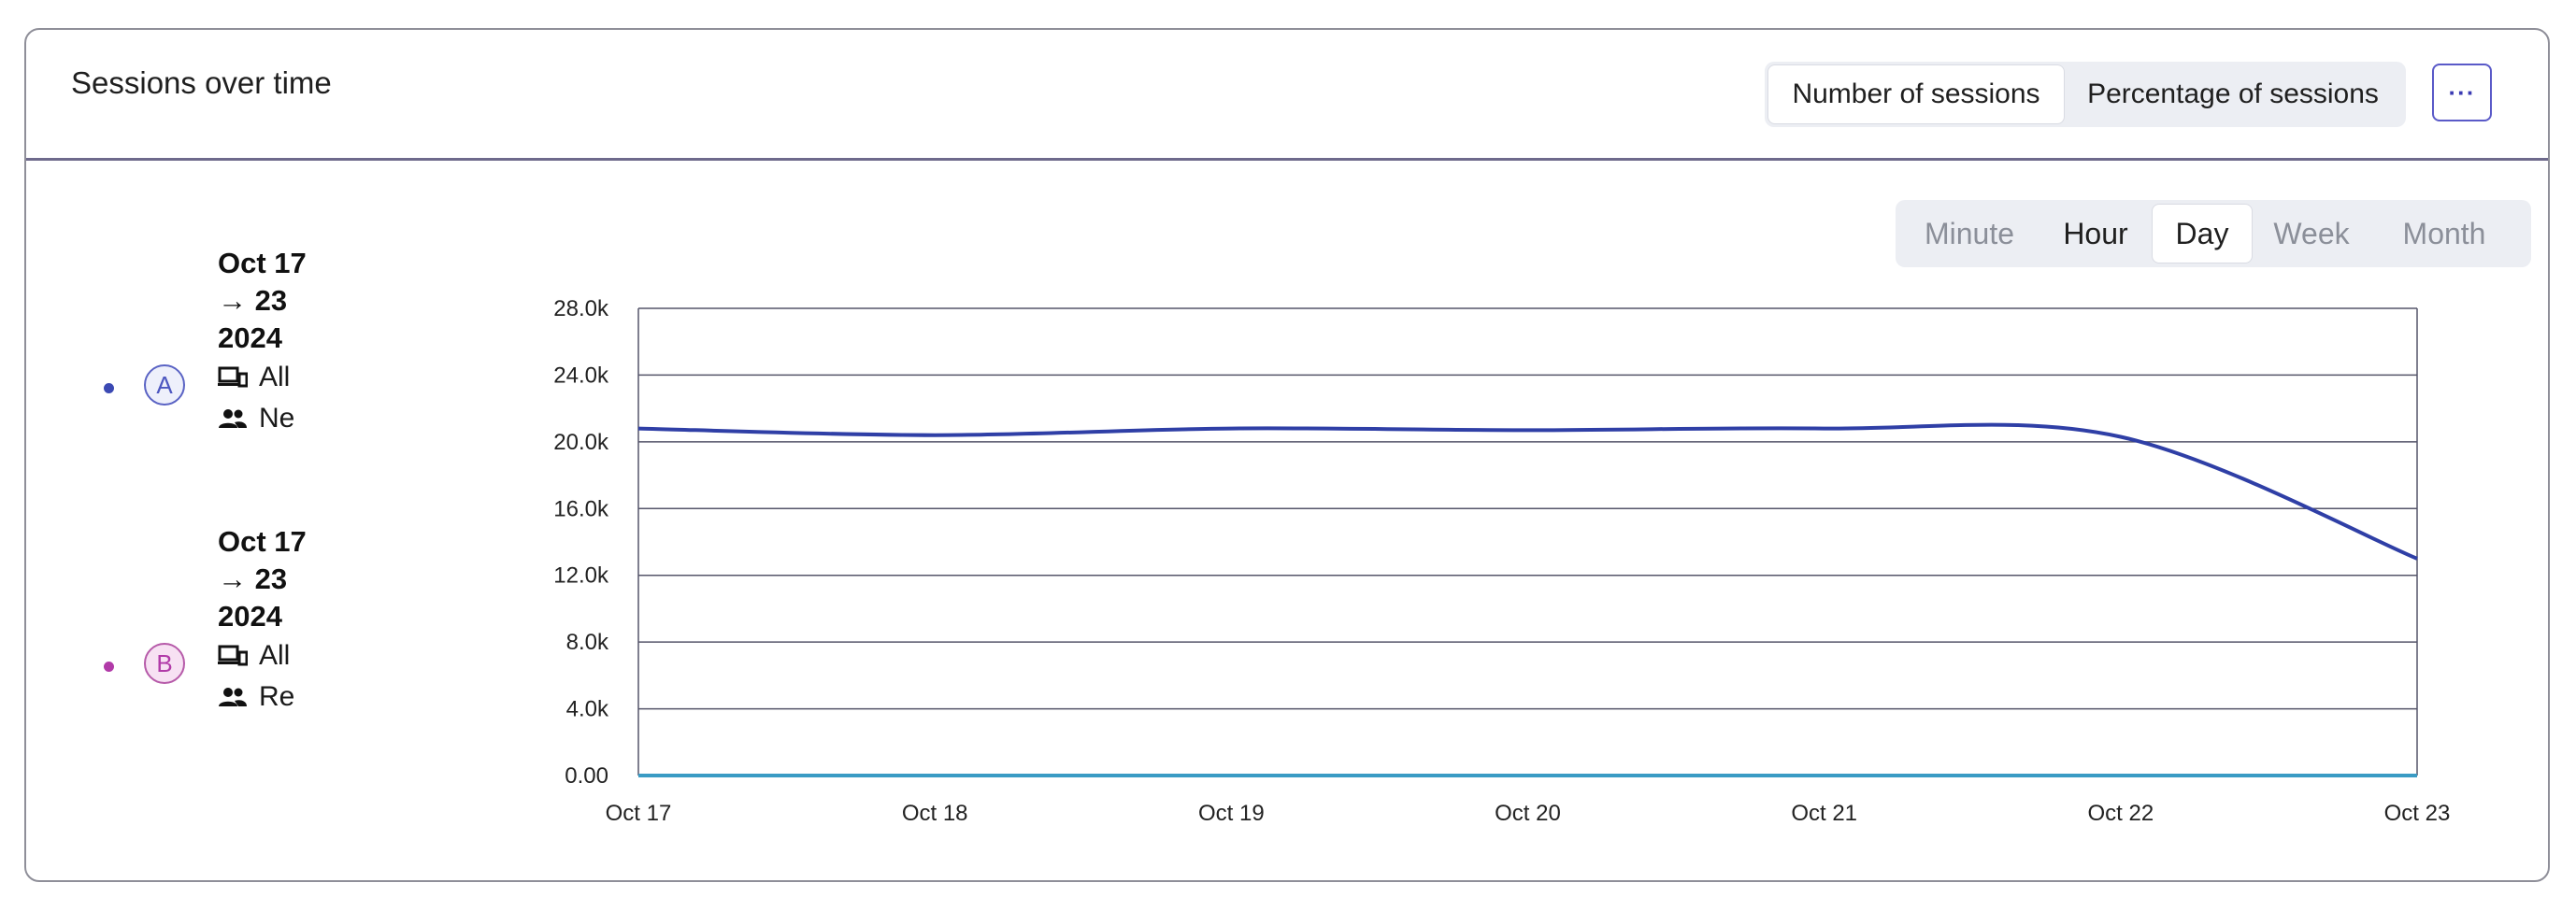  What do you see at coordinates (581, 576) in the screenshot?
I see `y-tick-label: 12.0k` at bounding box center [581, 576].